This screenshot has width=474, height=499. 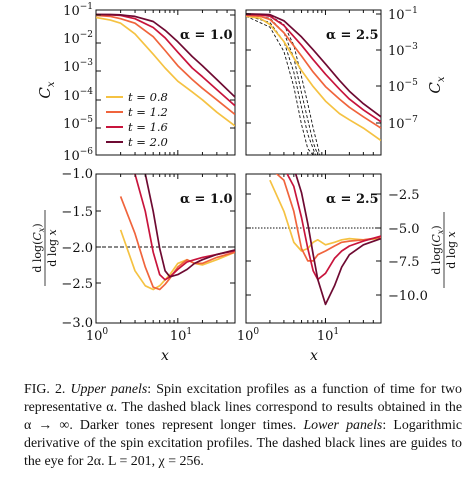 What do you see at coordinates (314, 356) in the screenshot?
I see `axis-label-bottom-right-x: x` at bounding box center [314, 356].